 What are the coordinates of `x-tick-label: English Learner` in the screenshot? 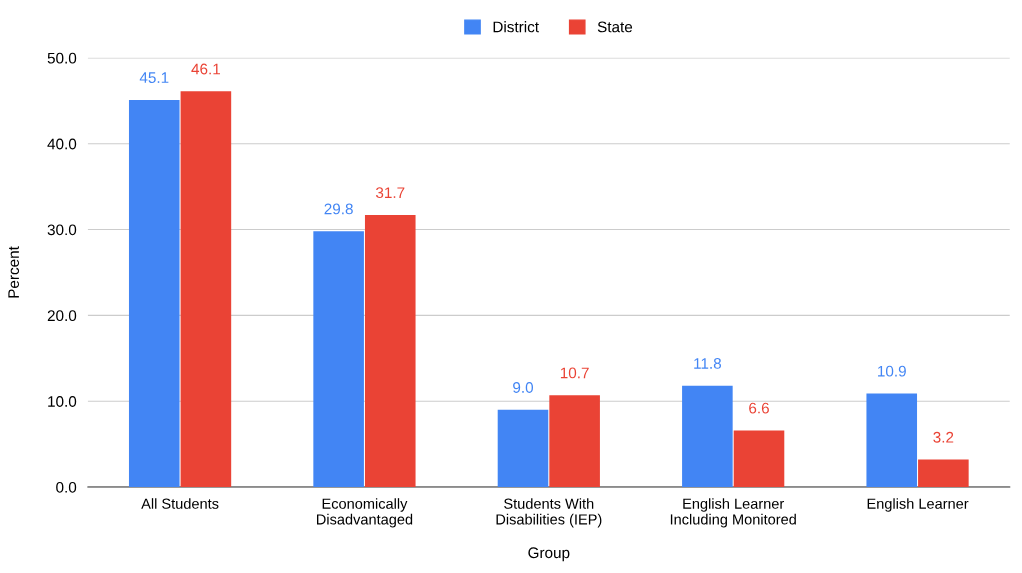 It's located at (918, 505).